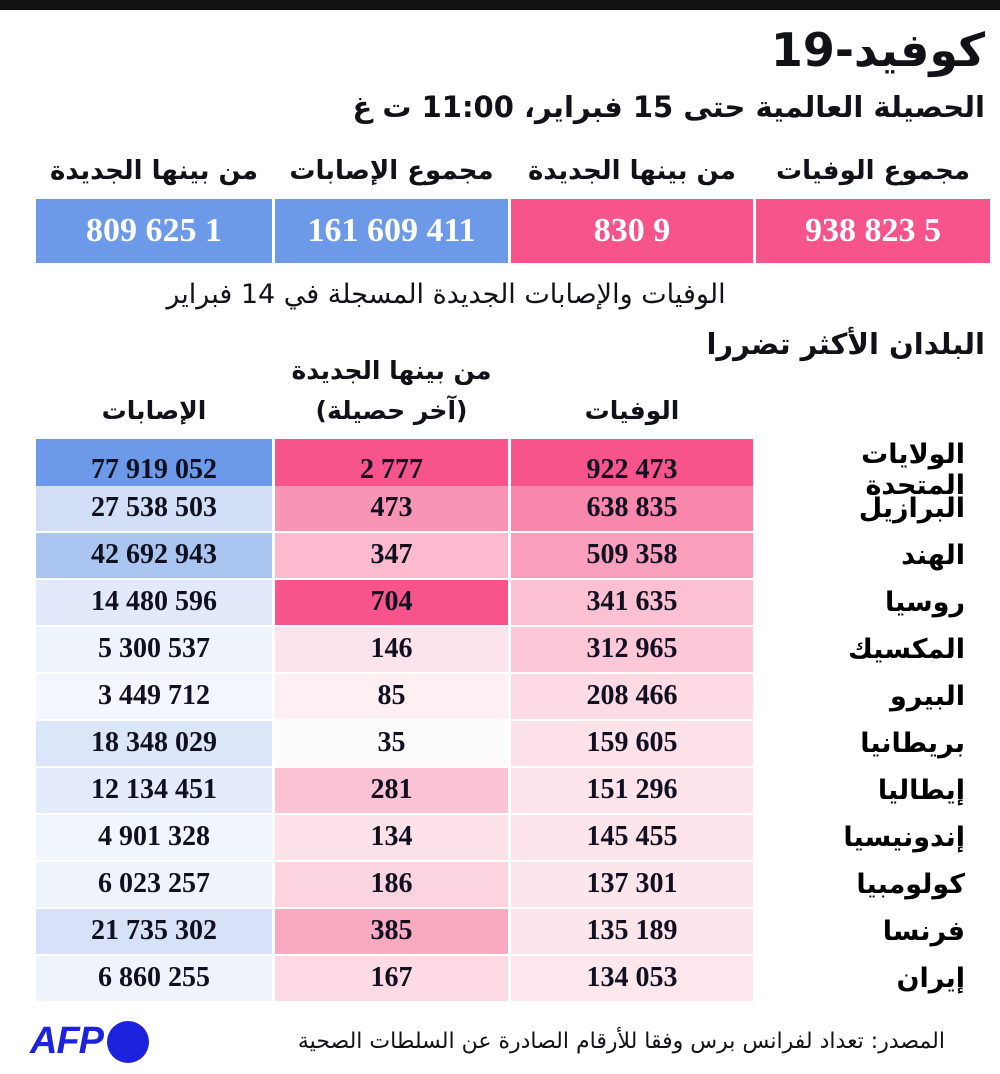 Image resolution: width=1000 pixels, height=1074 pixels. Describe the element at coordinates (391, 370) in the screenshot. I see `column-header-new-cases-line1: من بينها الجديدة` at that location.